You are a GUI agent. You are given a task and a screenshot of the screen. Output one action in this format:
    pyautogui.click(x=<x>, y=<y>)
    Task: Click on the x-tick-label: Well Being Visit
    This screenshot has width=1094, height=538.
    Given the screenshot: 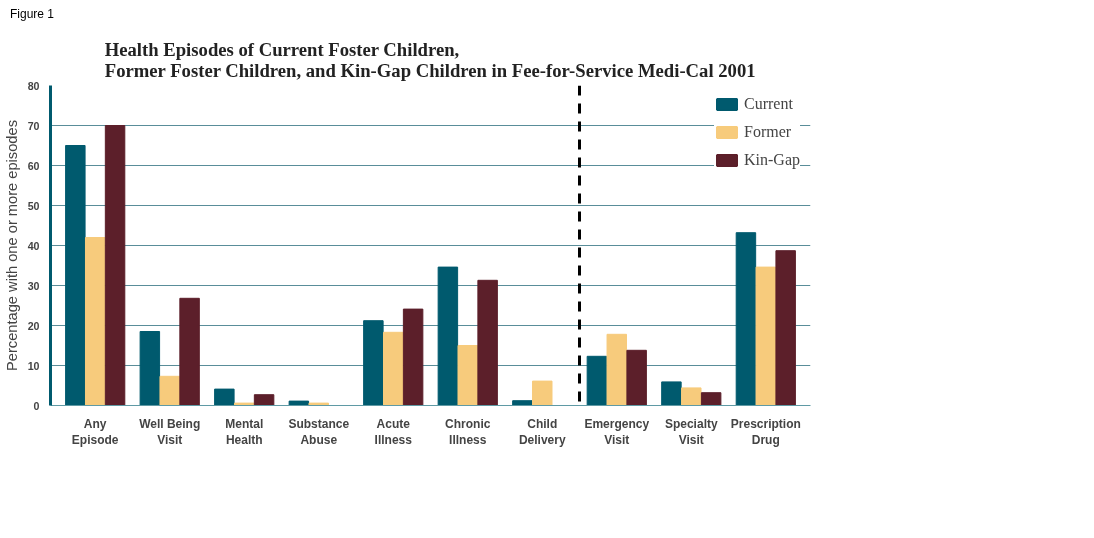 What is the action you would take?
    pyautogui.click(x=170, y=432)
    